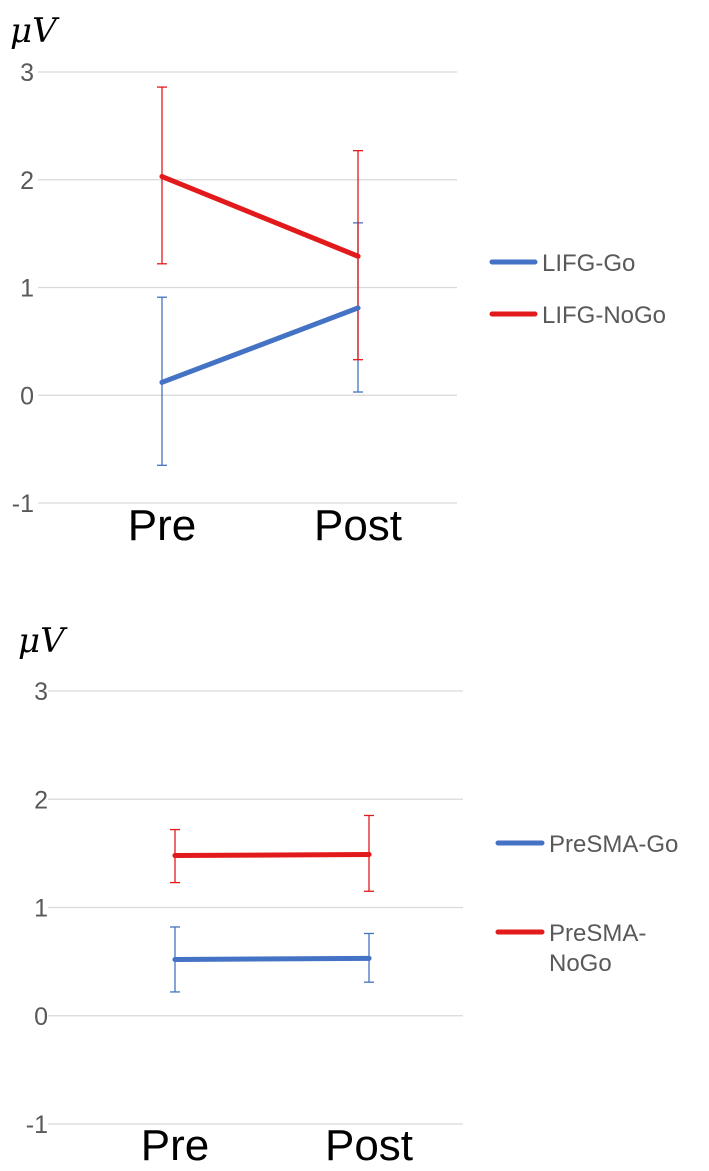 The width and height of the screenshot is (709, 1171). I want to click on legend-label: PreSMA-Go, so click(613, 844).